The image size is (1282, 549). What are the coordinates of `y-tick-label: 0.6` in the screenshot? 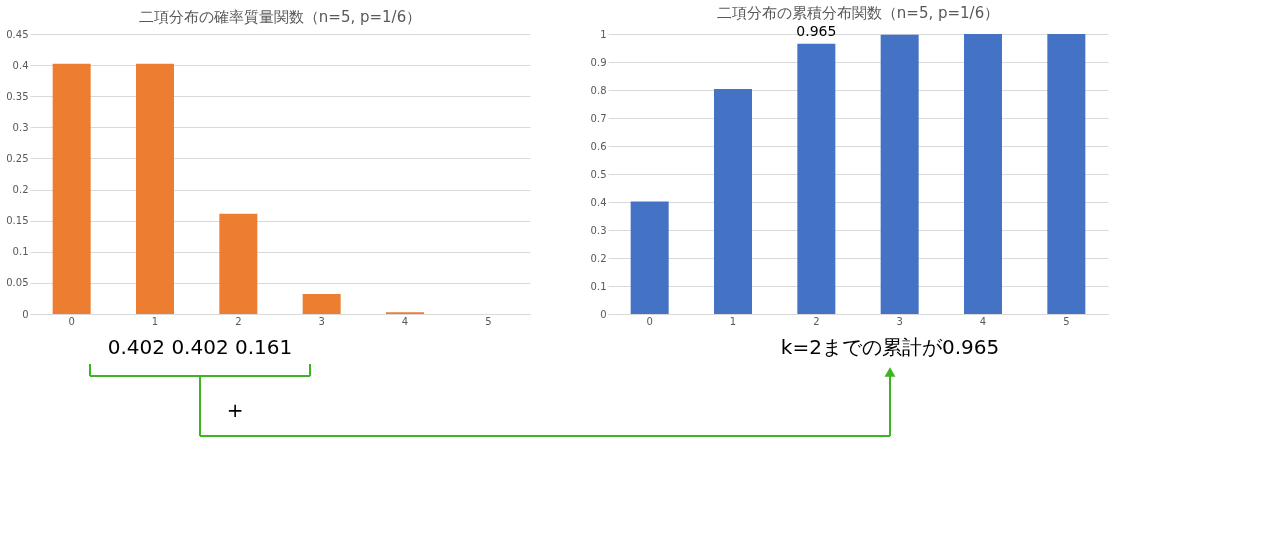 It's located at (598, 146).